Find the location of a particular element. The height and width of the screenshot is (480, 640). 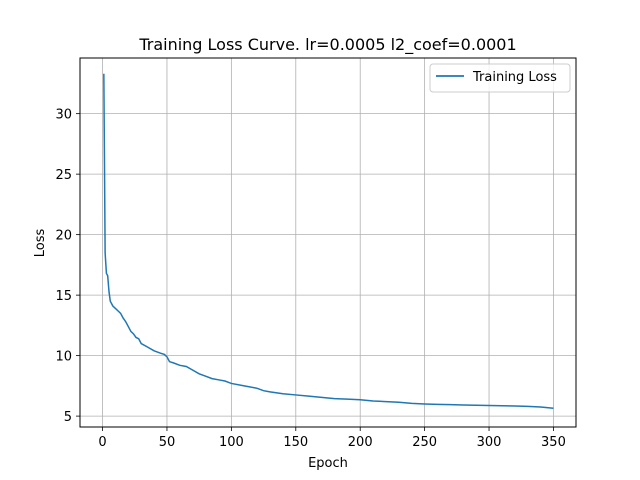

legend-label-training-loss: Training Loss is located at coordinates (514, 77).